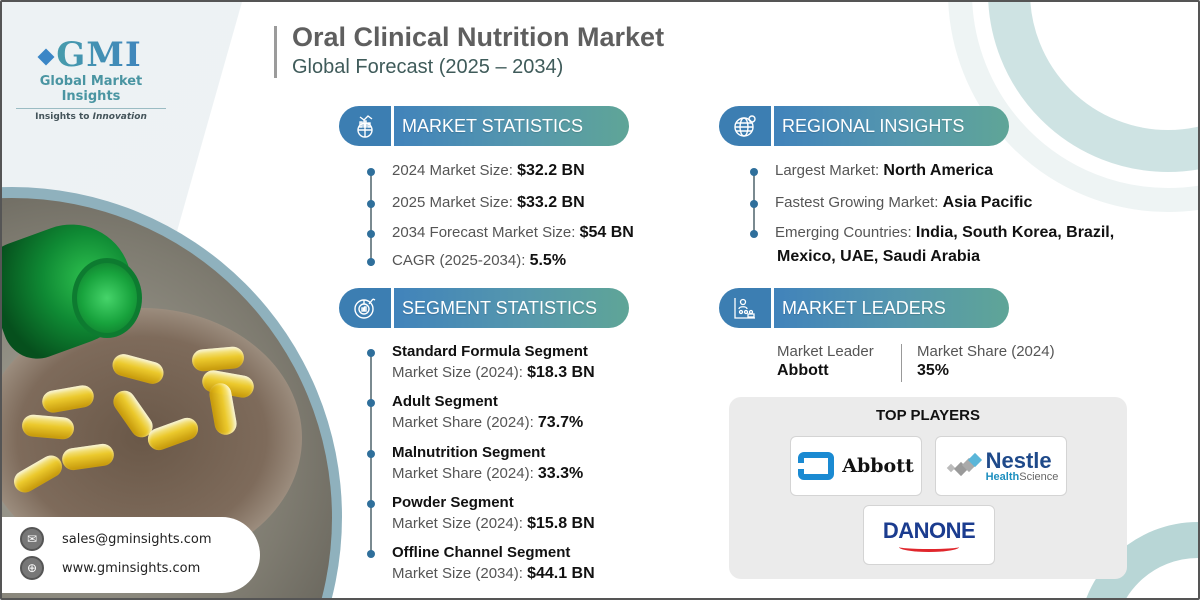 Image resolution: width=1200 pixels, height=600 pixels. Describe the element at coordinates (428, 67) in the screenshot. I see `page-subtitle: Global Forecast (2025 – 2034)` at that location.